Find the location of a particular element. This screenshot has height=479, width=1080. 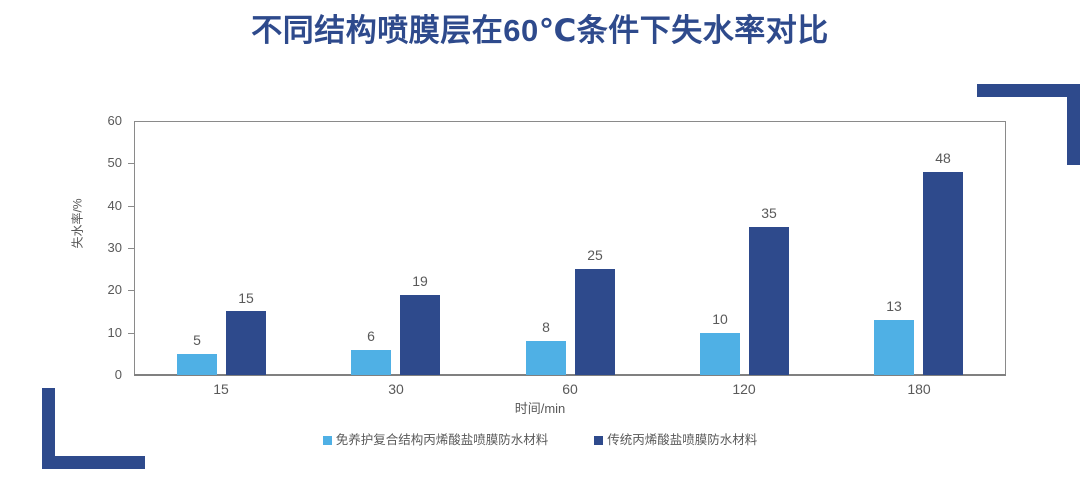

x-axis-title: 时间/min is located at coordinates (540, 408).